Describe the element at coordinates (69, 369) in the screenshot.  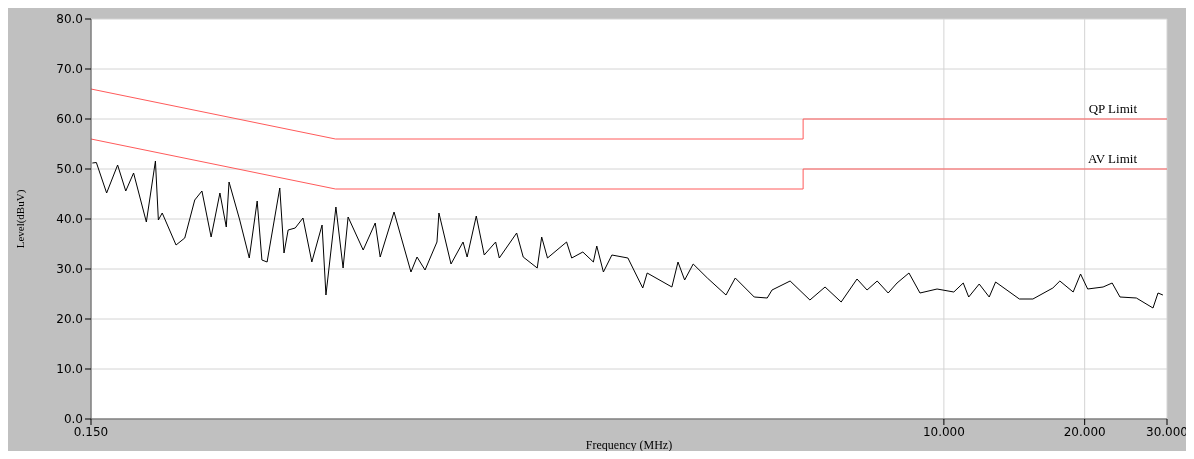
I see `y-tick-label: 10.0` at that location.